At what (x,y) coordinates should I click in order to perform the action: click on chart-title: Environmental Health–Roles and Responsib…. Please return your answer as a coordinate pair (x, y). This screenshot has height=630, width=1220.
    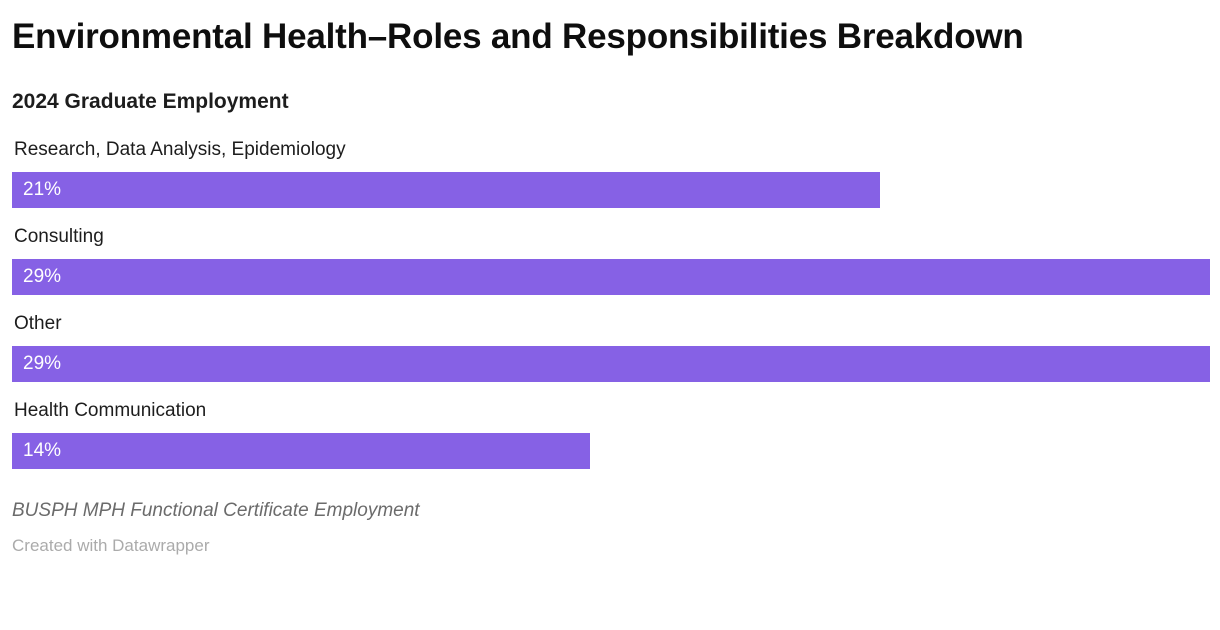
    Looking at the image, I should click on (518, 36).